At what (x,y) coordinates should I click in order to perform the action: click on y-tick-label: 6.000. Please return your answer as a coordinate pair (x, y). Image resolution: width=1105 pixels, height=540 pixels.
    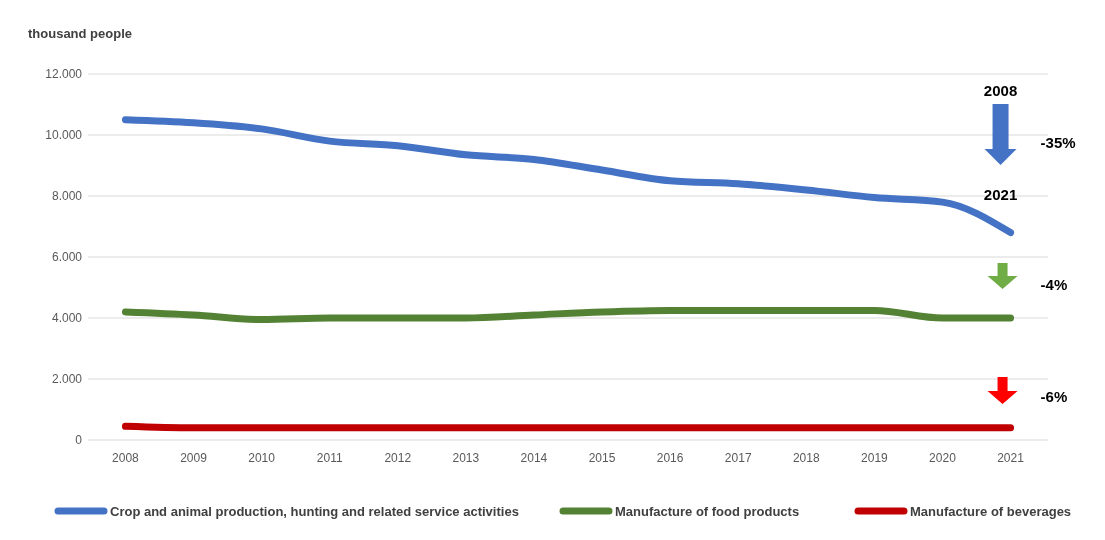
    Looking at the image, I should click on (67, 257).